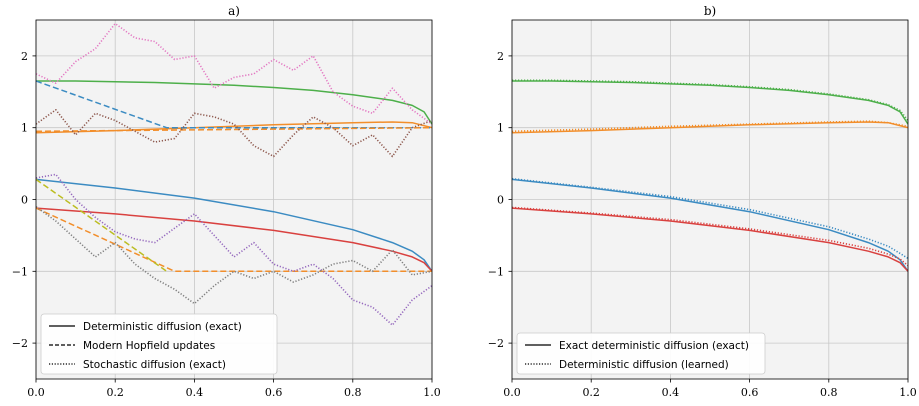  Describe the element at coordinates (162, 327) in the screenshot. I see `legend-label: Deterministic diffusion (exact)` at that location.